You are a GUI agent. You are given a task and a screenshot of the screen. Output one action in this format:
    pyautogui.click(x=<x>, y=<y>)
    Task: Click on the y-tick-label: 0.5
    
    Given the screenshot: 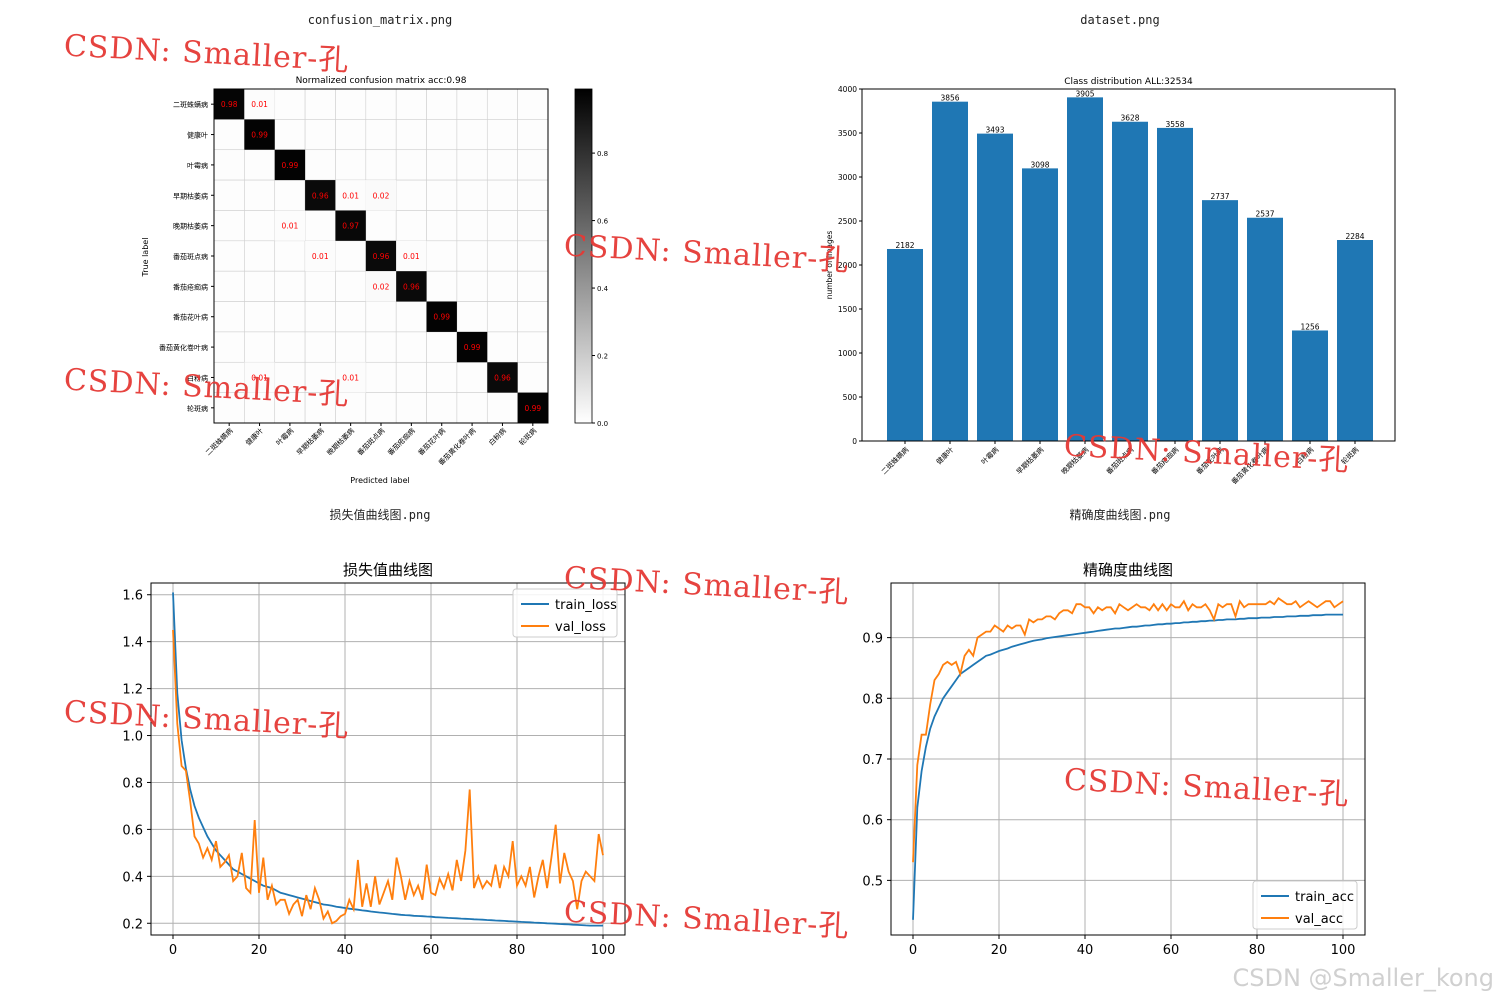 What is the action you would take?
    pyautogui.click(x=872, y=881)
    